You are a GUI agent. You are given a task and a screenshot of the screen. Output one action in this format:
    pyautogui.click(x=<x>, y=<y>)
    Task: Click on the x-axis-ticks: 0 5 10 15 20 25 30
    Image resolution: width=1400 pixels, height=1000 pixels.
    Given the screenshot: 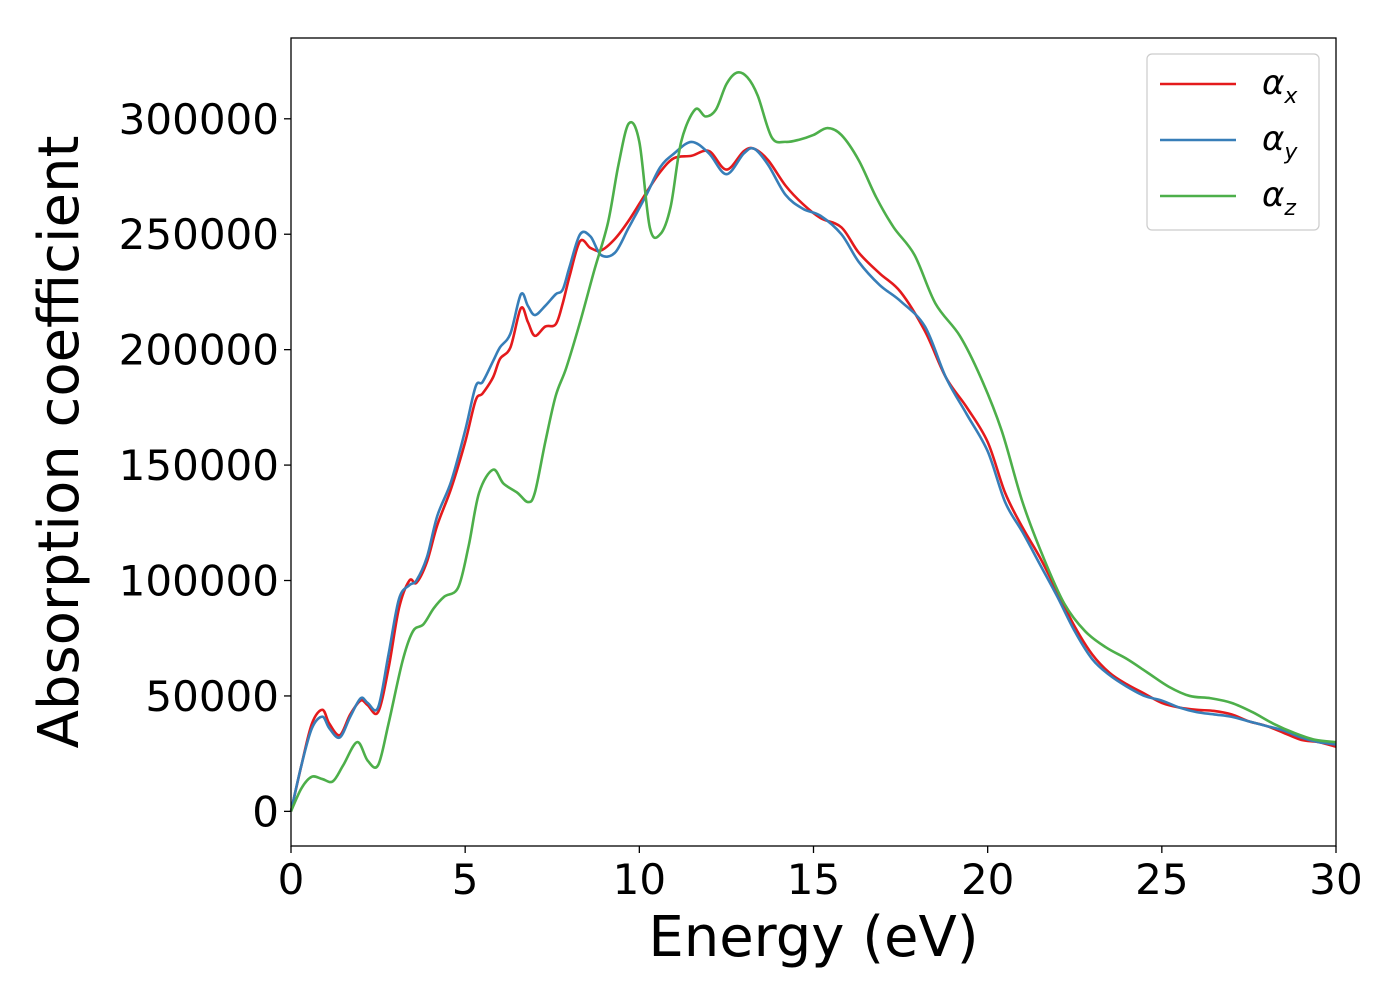 What is the action you would take?
    pyautogui.click(x=820, y=875)
    